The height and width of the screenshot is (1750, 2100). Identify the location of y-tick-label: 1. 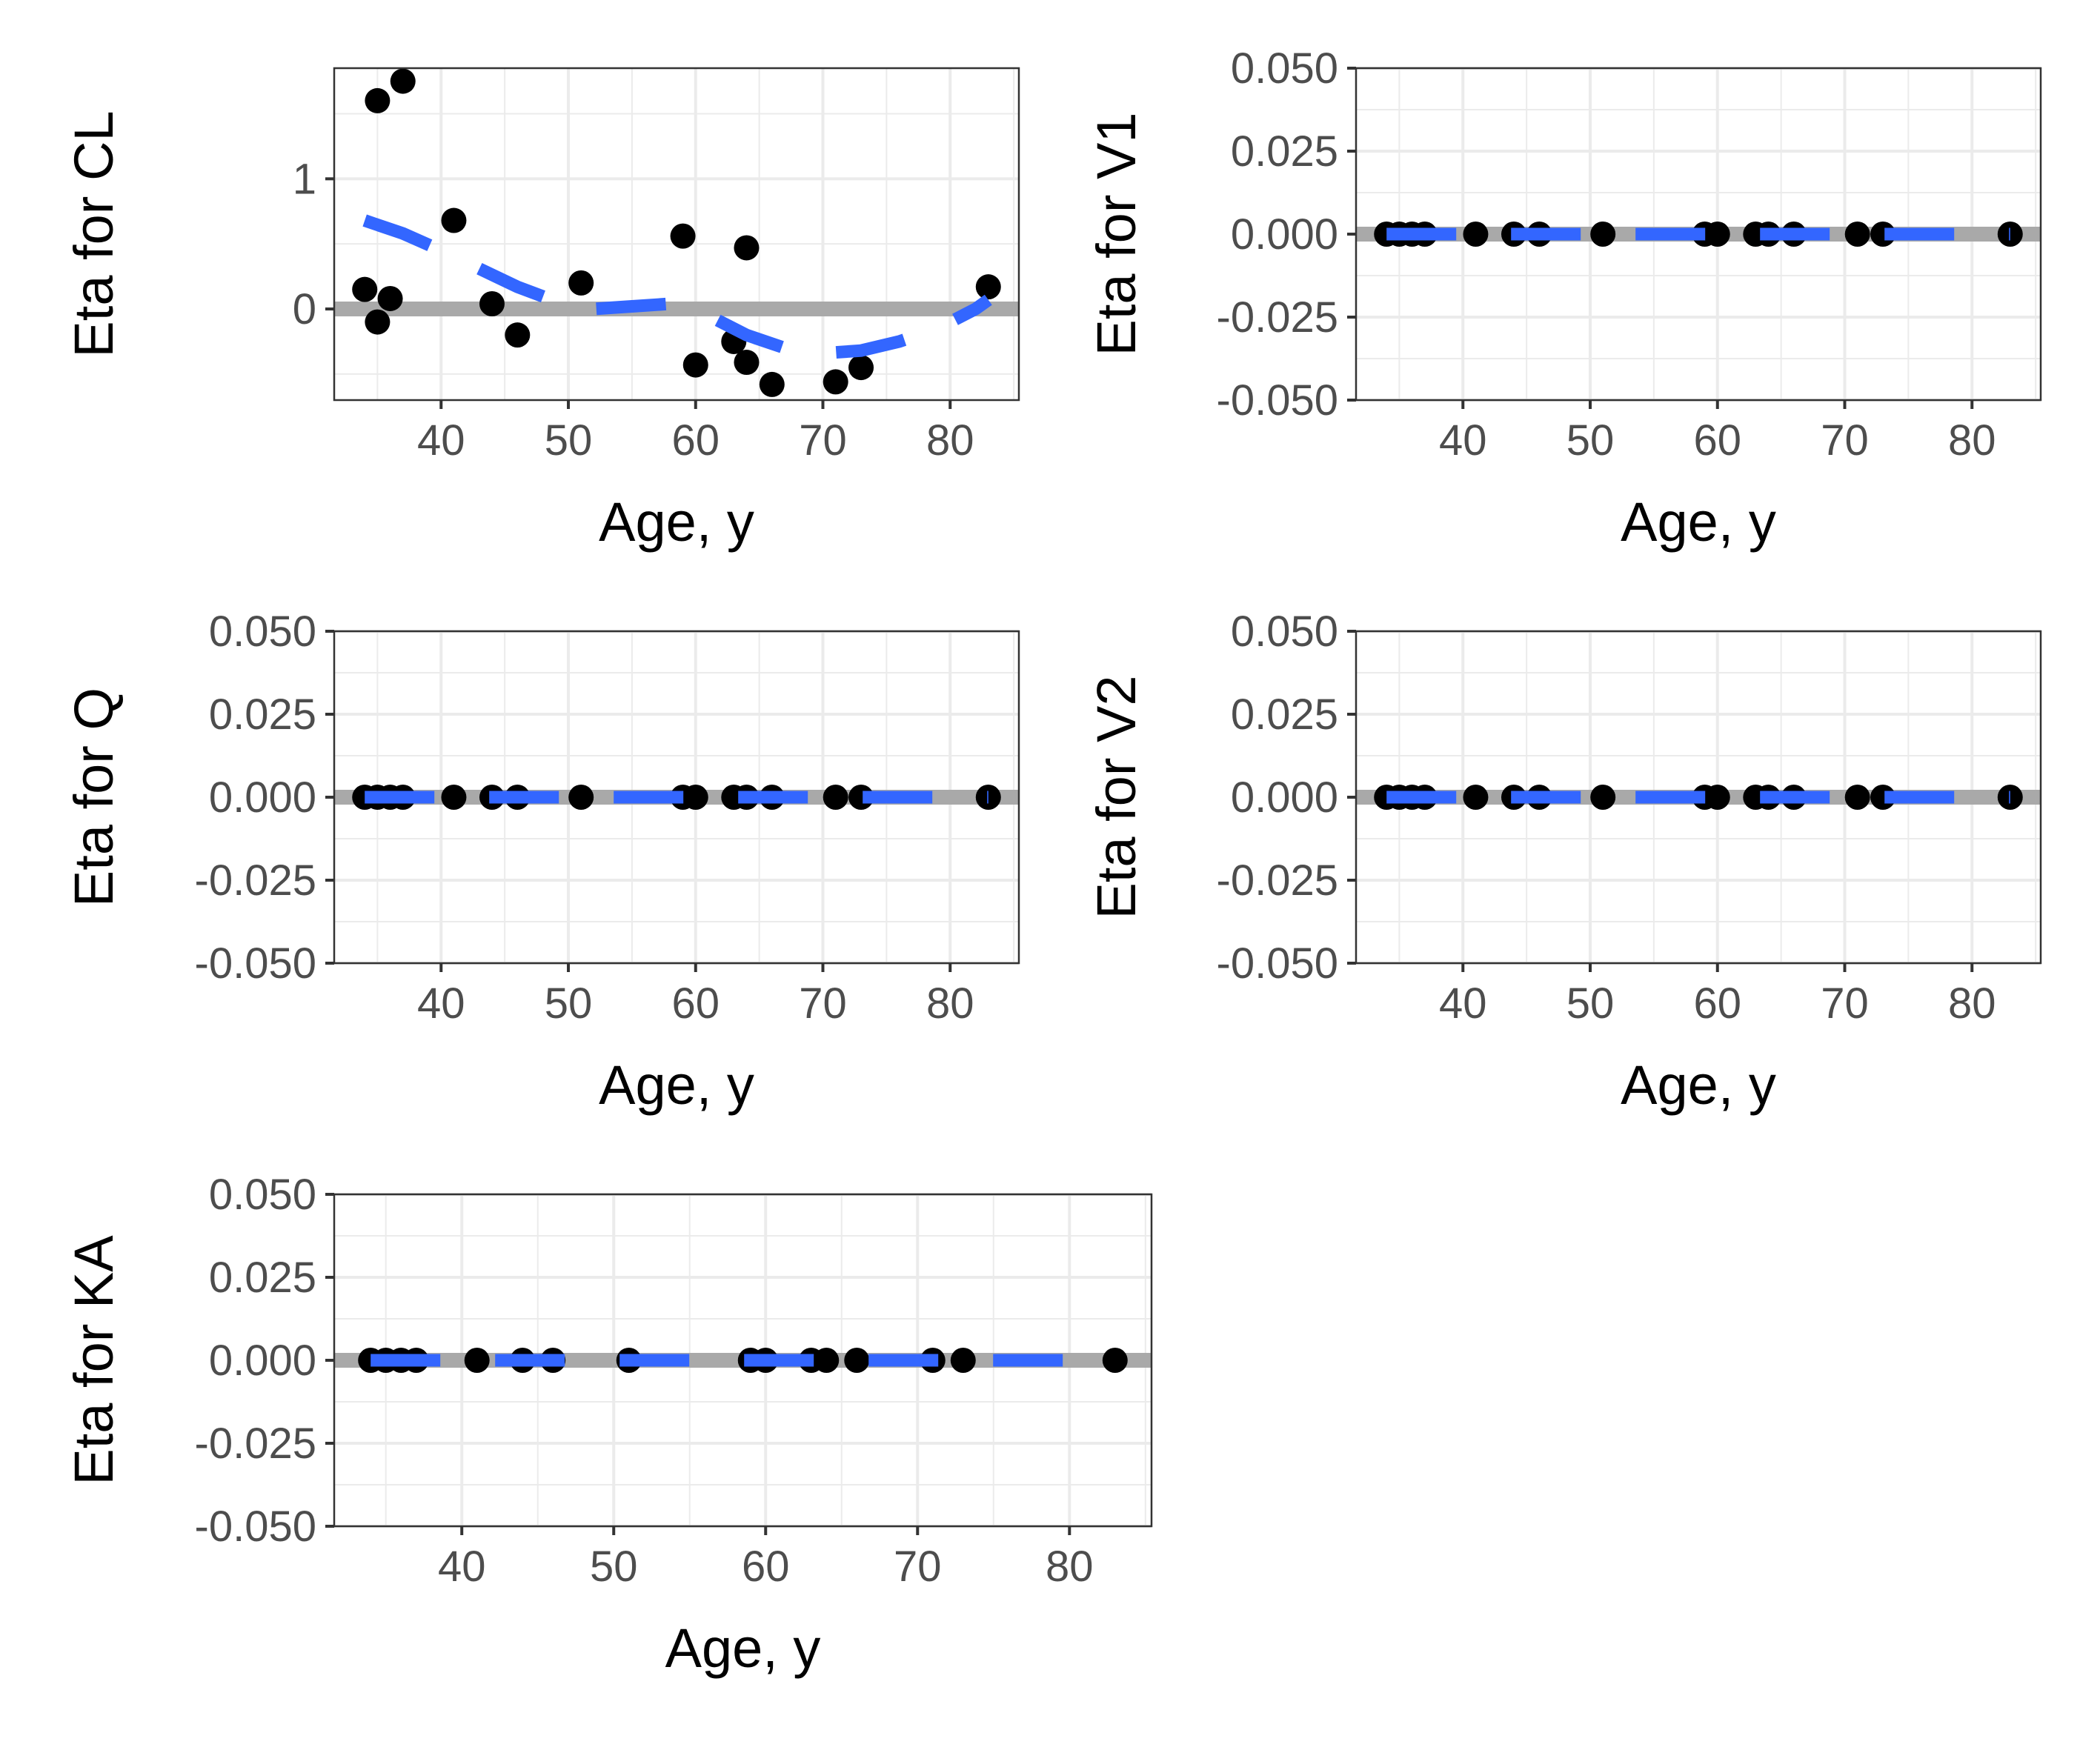
(304, 179).